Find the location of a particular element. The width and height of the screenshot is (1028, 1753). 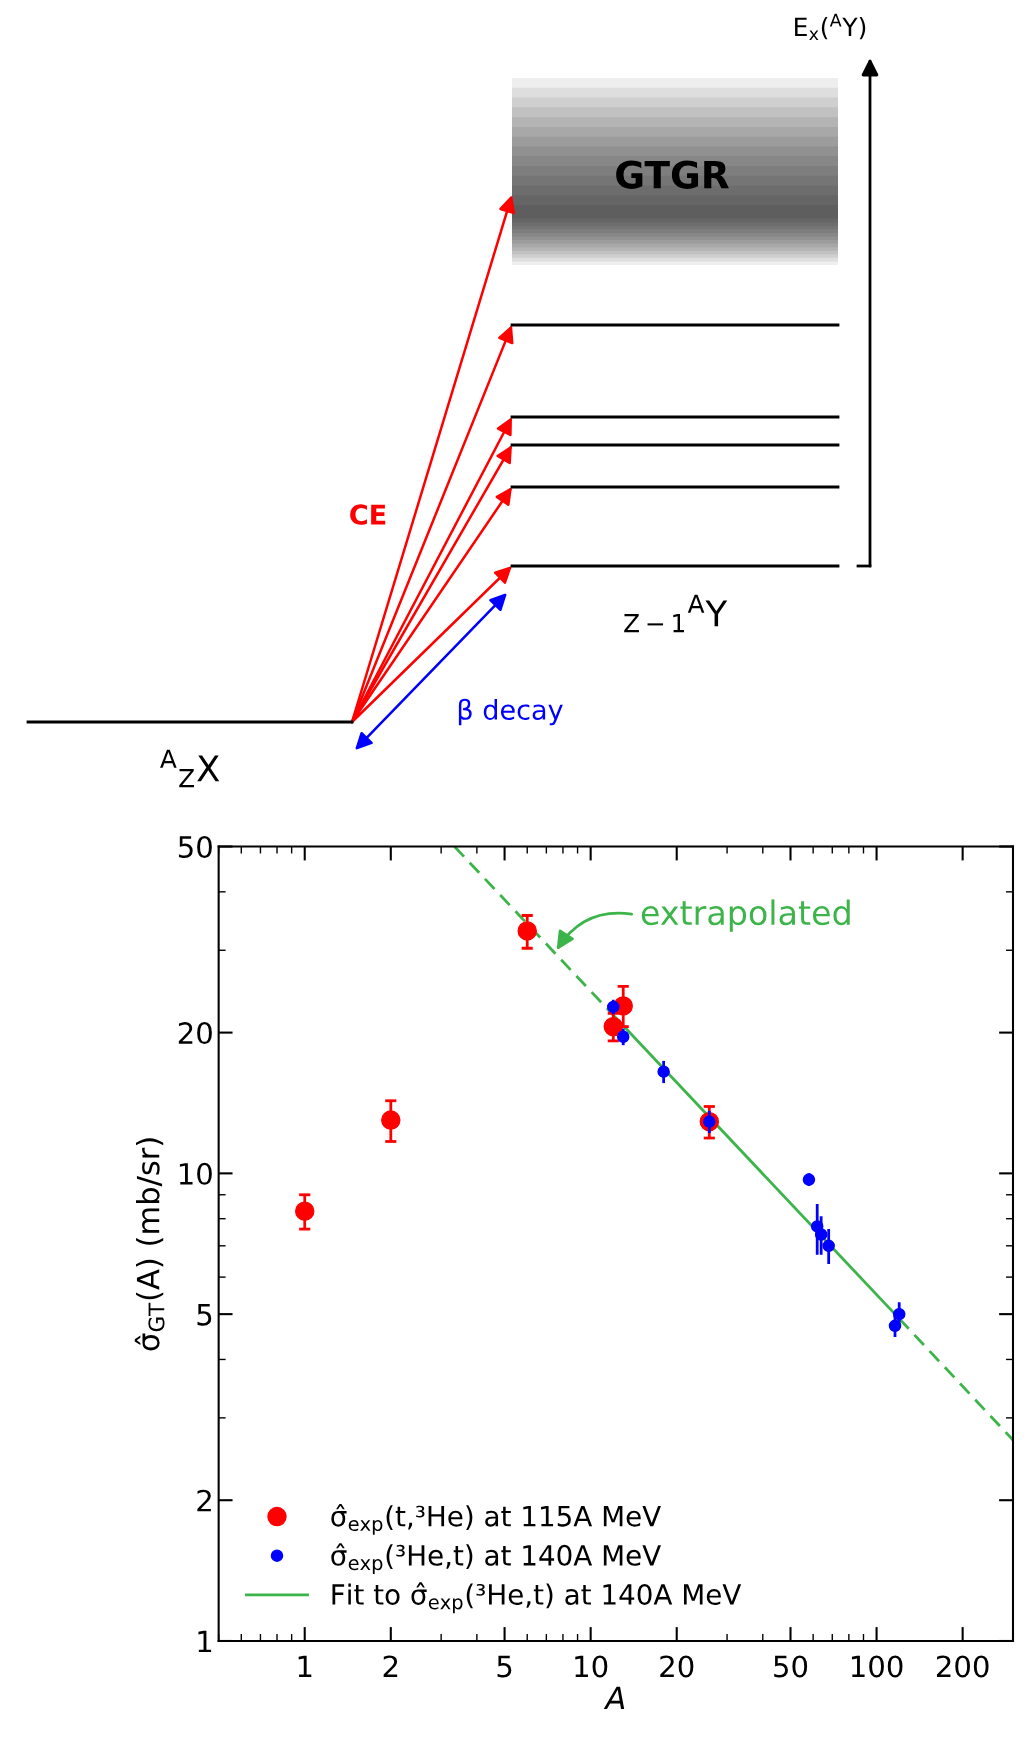

x-tick-label: 20 is located at coordinates (677, 1666).